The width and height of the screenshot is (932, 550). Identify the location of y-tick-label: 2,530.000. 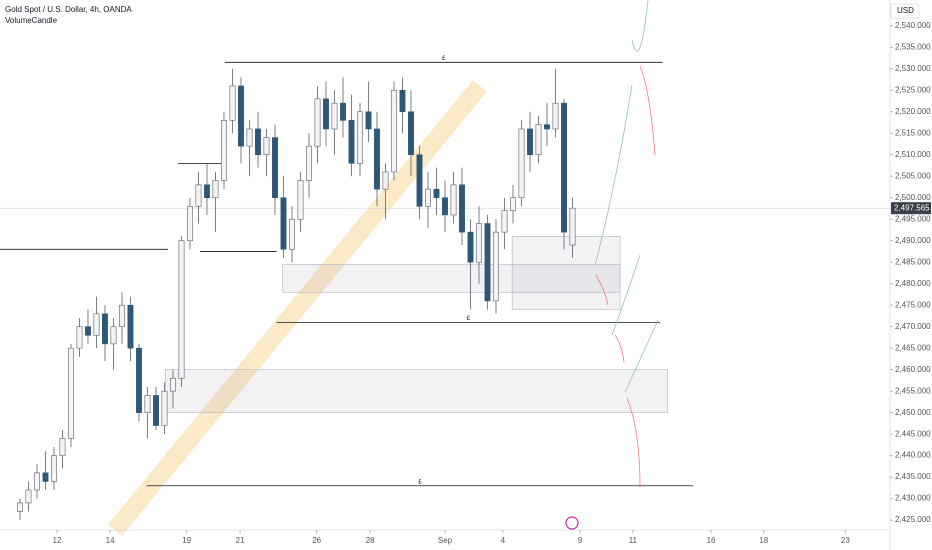
(913, 68).